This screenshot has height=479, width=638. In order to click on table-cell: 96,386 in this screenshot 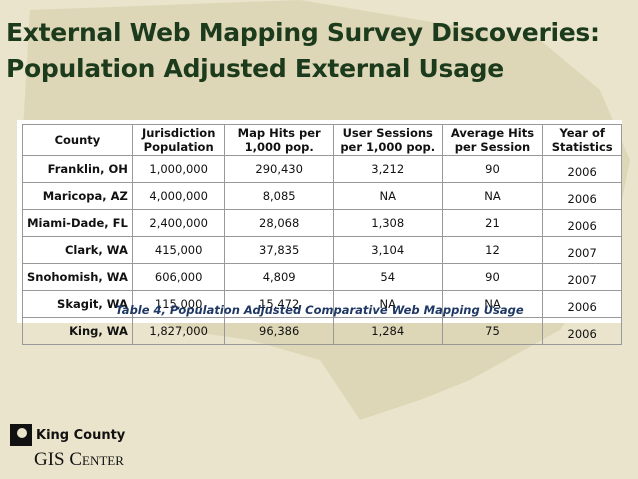, I will do `click(279, 331)`.